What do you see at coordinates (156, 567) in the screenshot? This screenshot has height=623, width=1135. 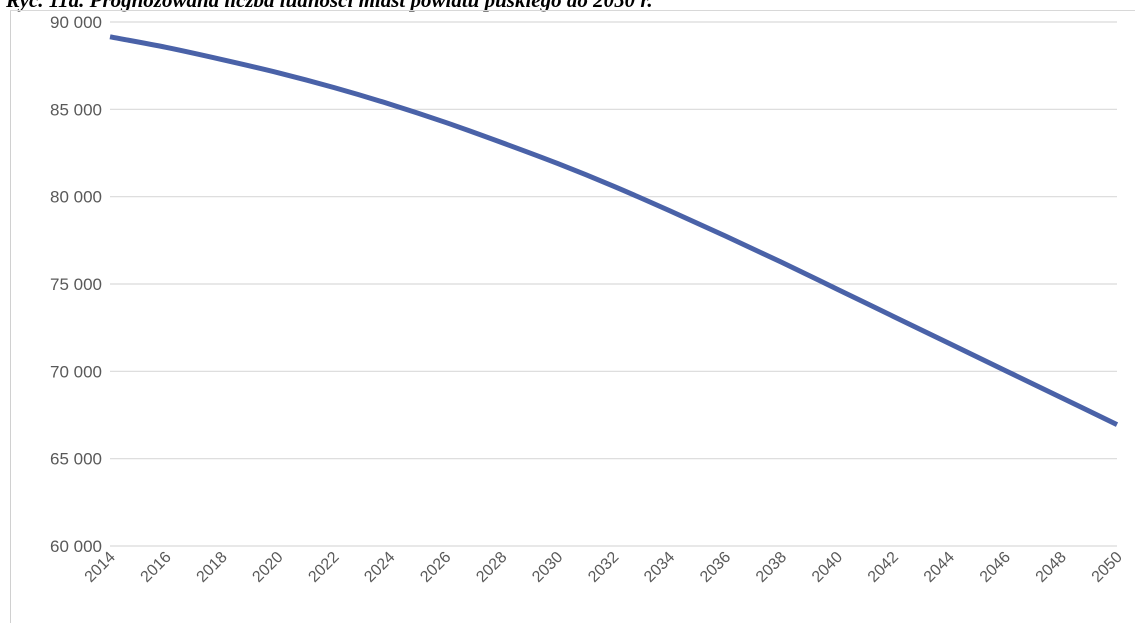 I see `x-tick-label: 2016` at bounding box center [156, 567].